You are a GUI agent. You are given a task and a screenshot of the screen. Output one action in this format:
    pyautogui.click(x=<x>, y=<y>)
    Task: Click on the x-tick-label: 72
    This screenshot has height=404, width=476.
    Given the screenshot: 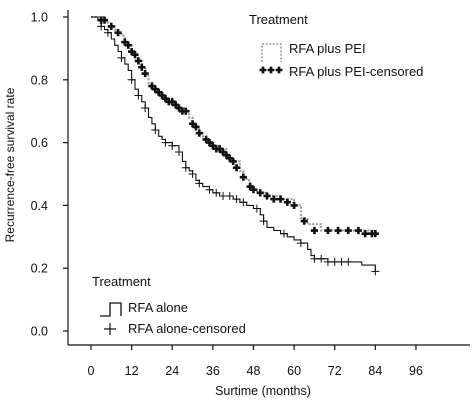 What is the action you would take?
    pyautogui.click(x=335, y=371)
    